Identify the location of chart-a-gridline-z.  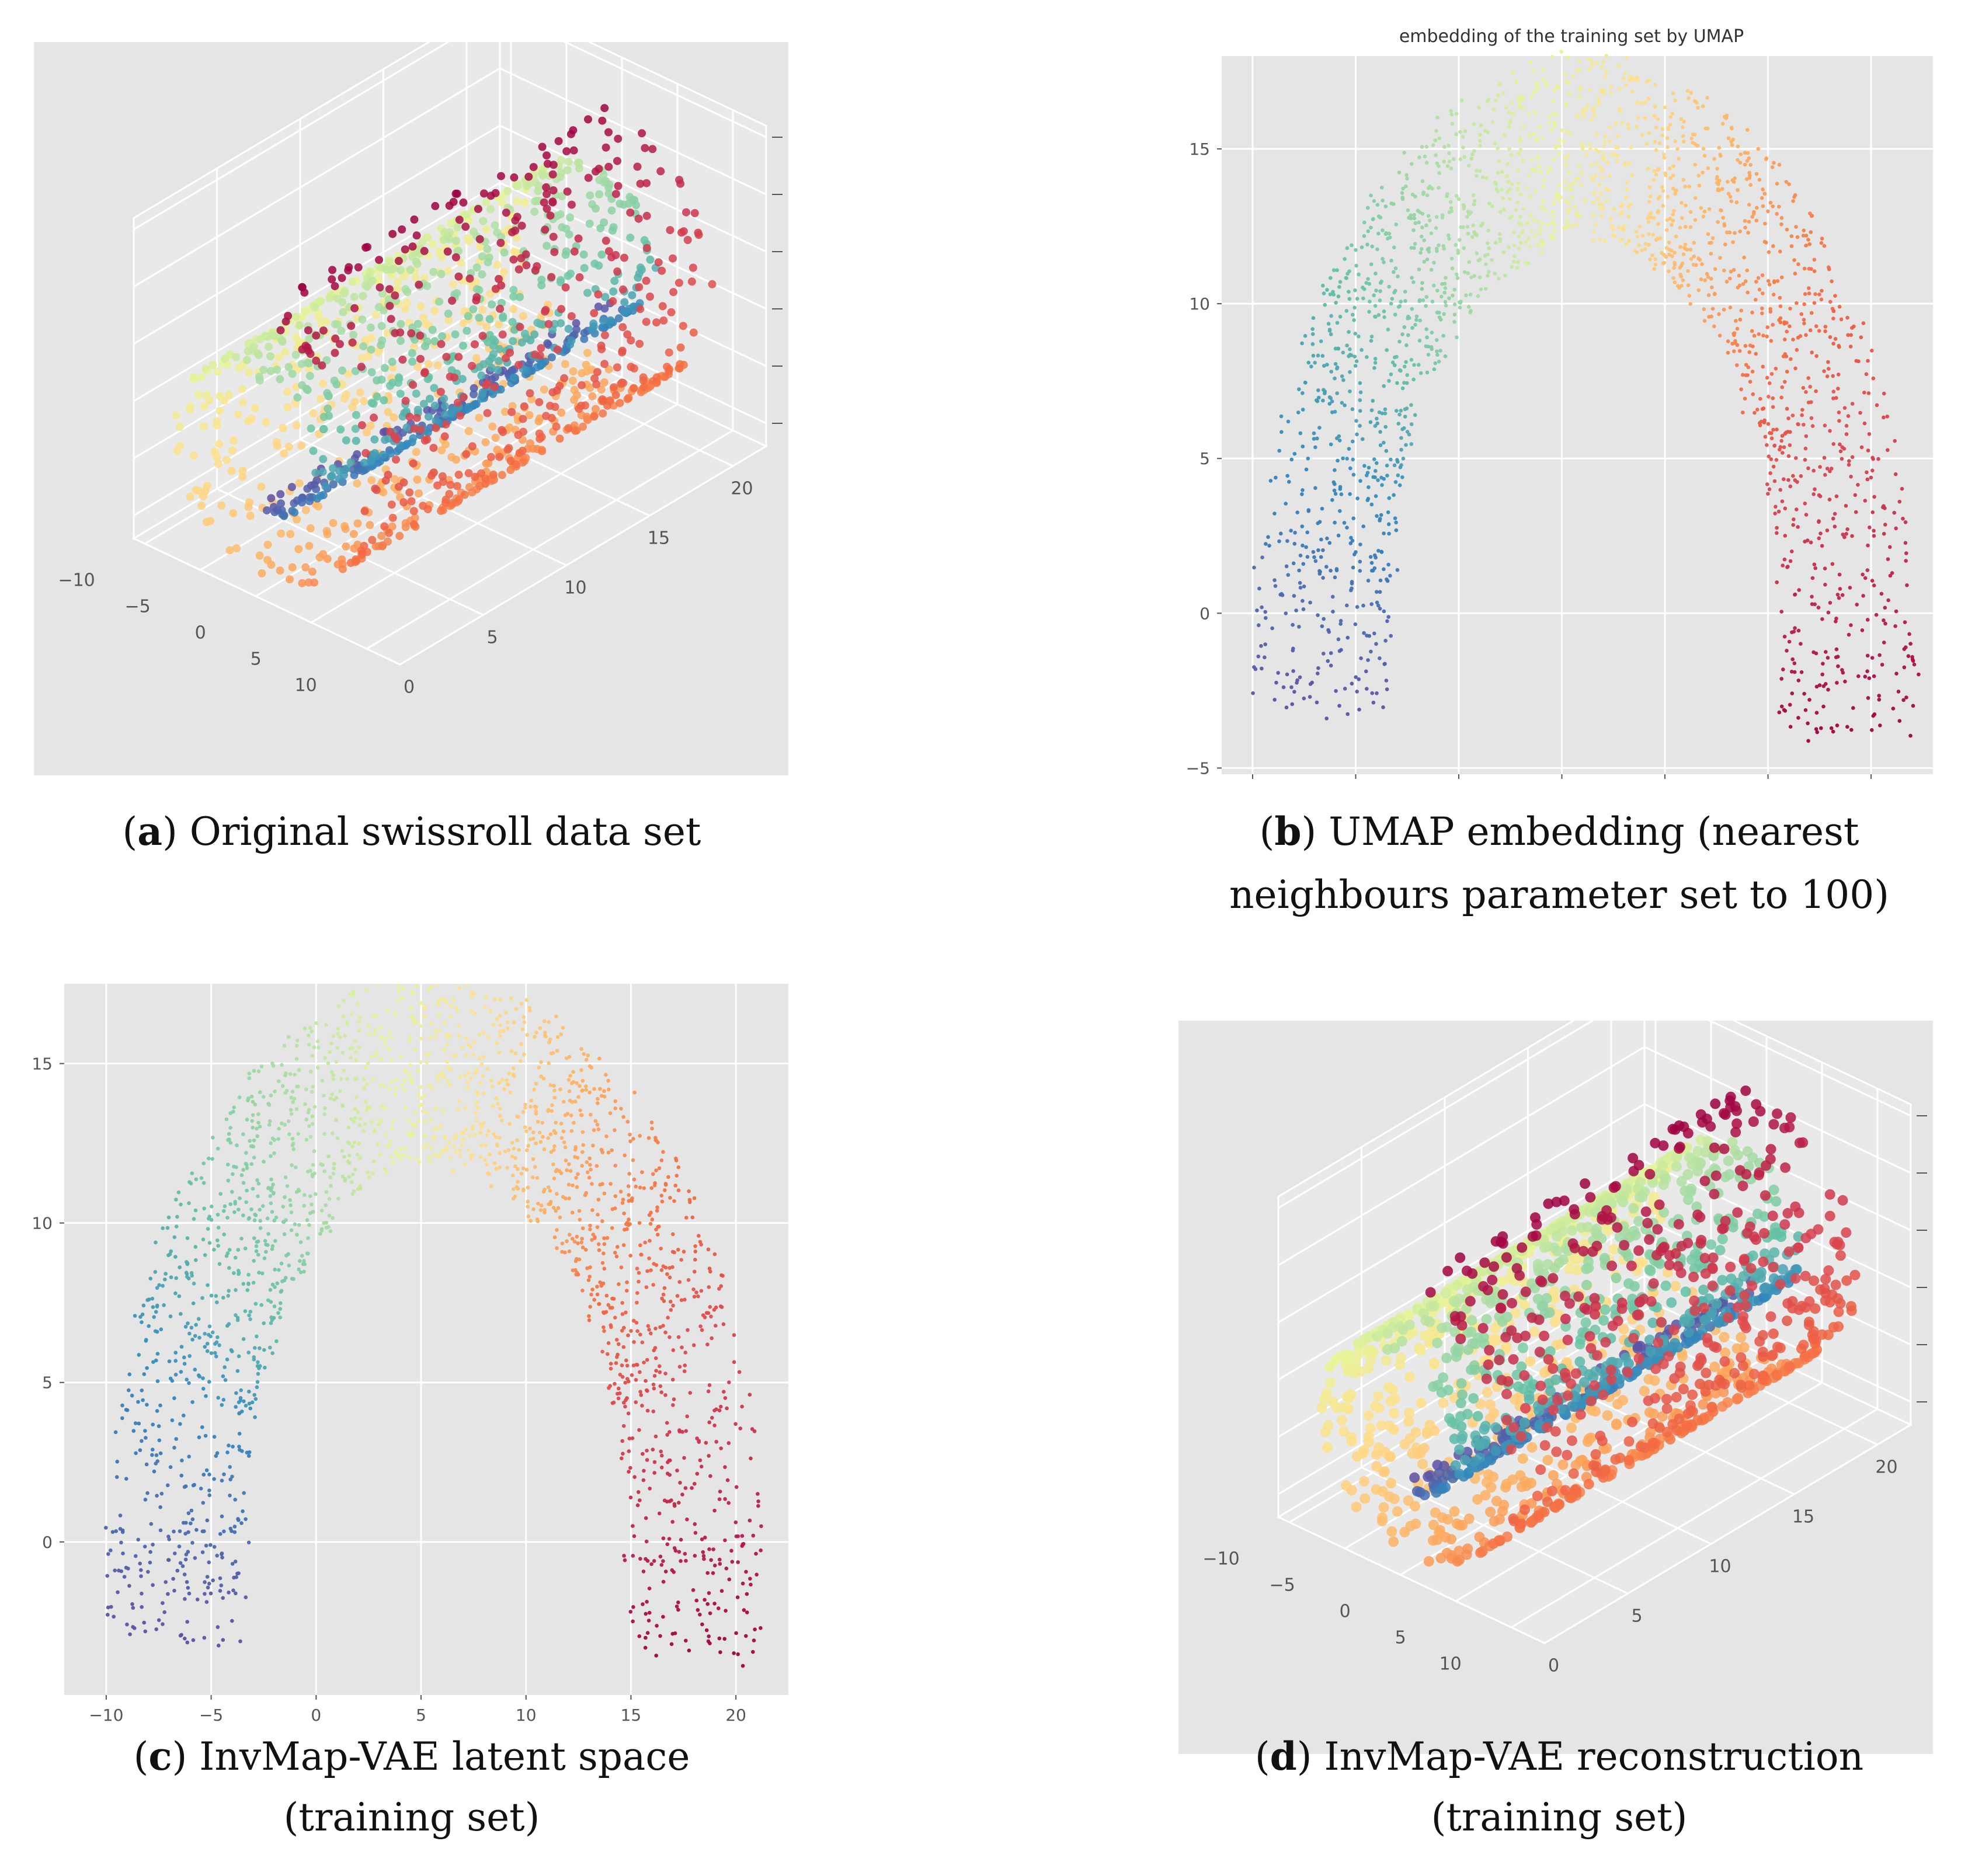
(633, 131).